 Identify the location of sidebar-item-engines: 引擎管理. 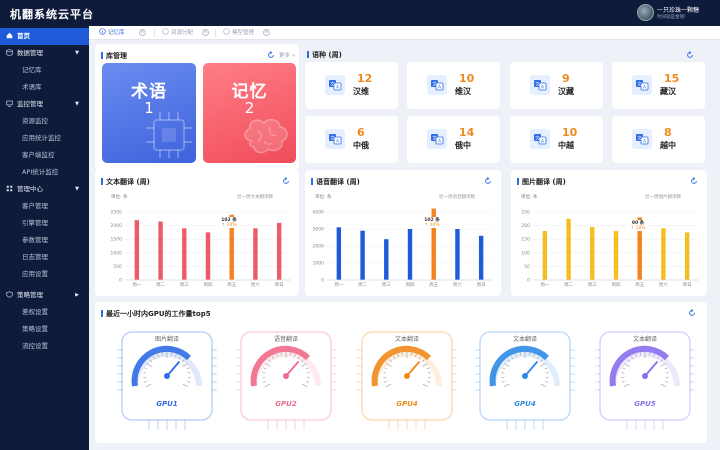
(44, 223).